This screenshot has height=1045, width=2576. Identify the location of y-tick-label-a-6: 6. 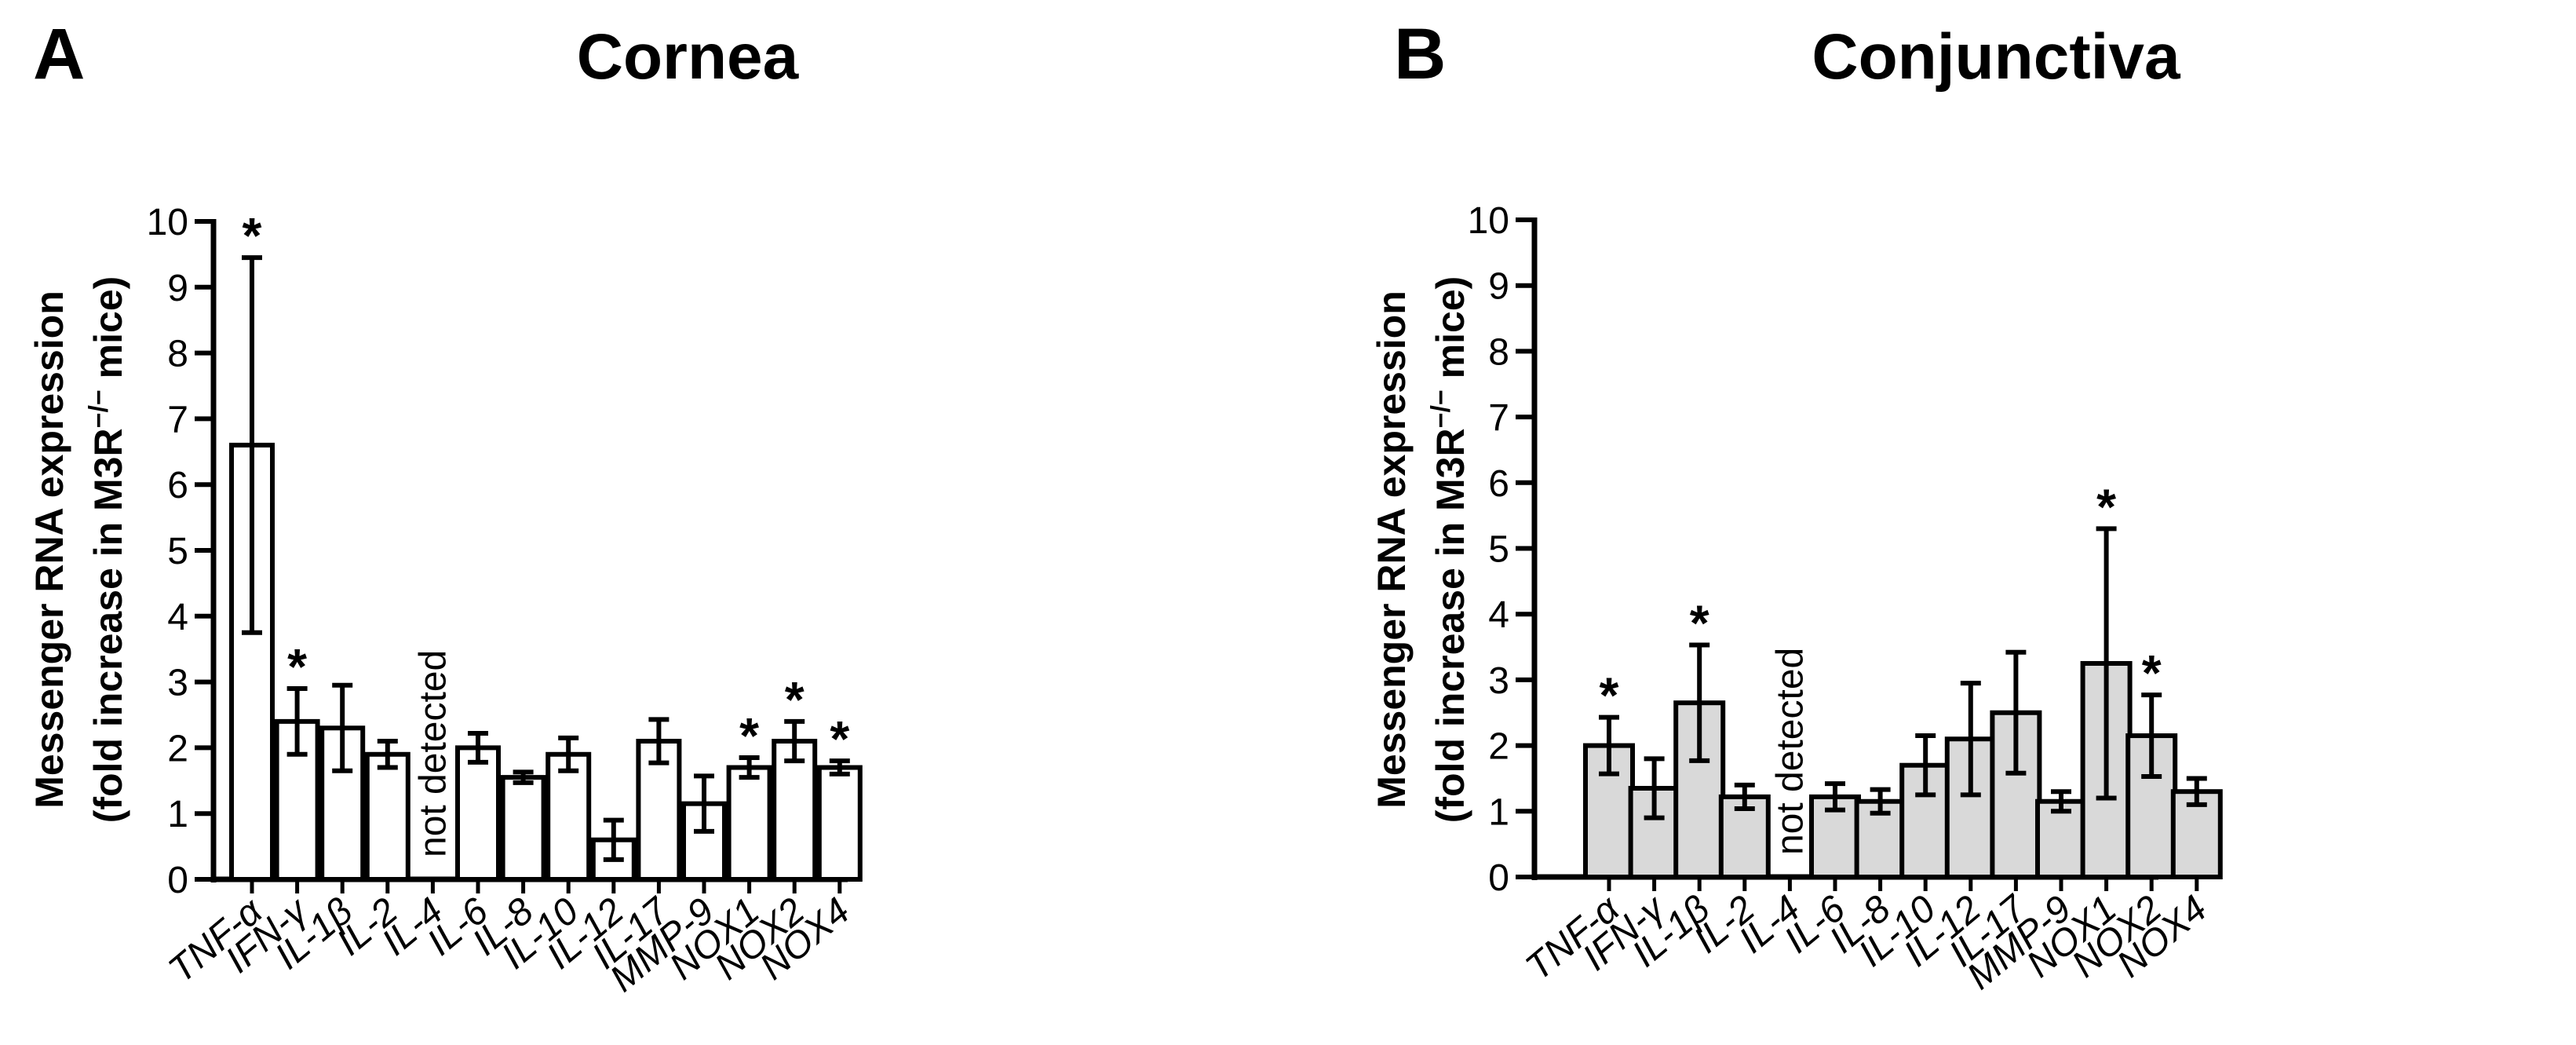
(177, 486).